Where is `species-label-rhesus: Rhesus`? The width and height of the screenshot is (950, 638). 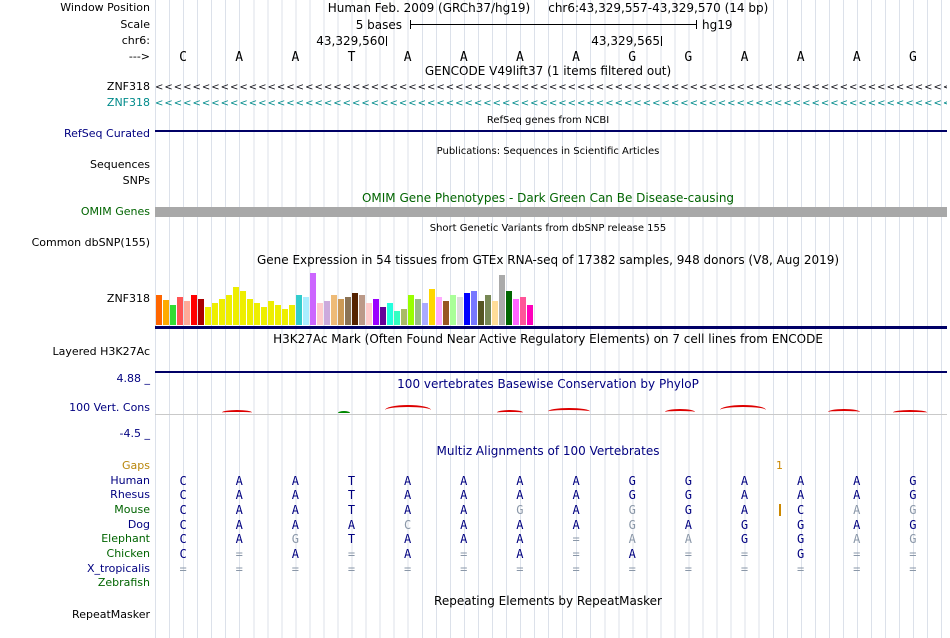 species-label-rhesus: Rhesus is located at coordinates (130, 494).